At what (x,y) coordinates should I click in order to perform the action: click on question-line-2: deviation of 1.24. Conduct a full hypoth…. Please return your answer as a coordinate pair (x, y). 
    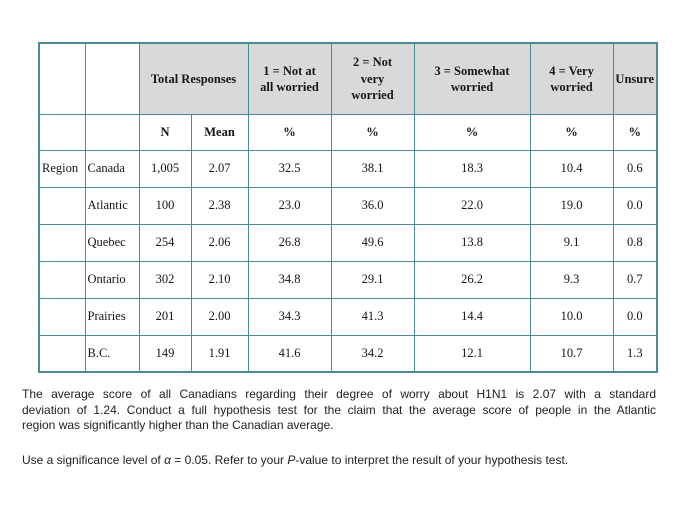
    Looking at the image, I should click on (339, 409).